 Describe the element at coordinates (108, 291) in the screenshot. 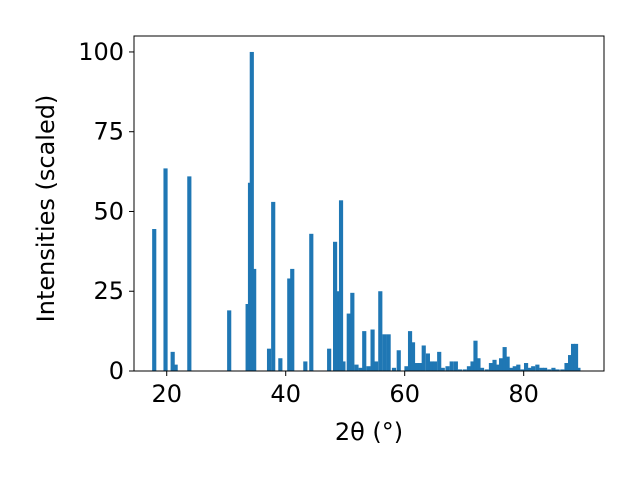

I see `y-tick-label: 25` at that location.